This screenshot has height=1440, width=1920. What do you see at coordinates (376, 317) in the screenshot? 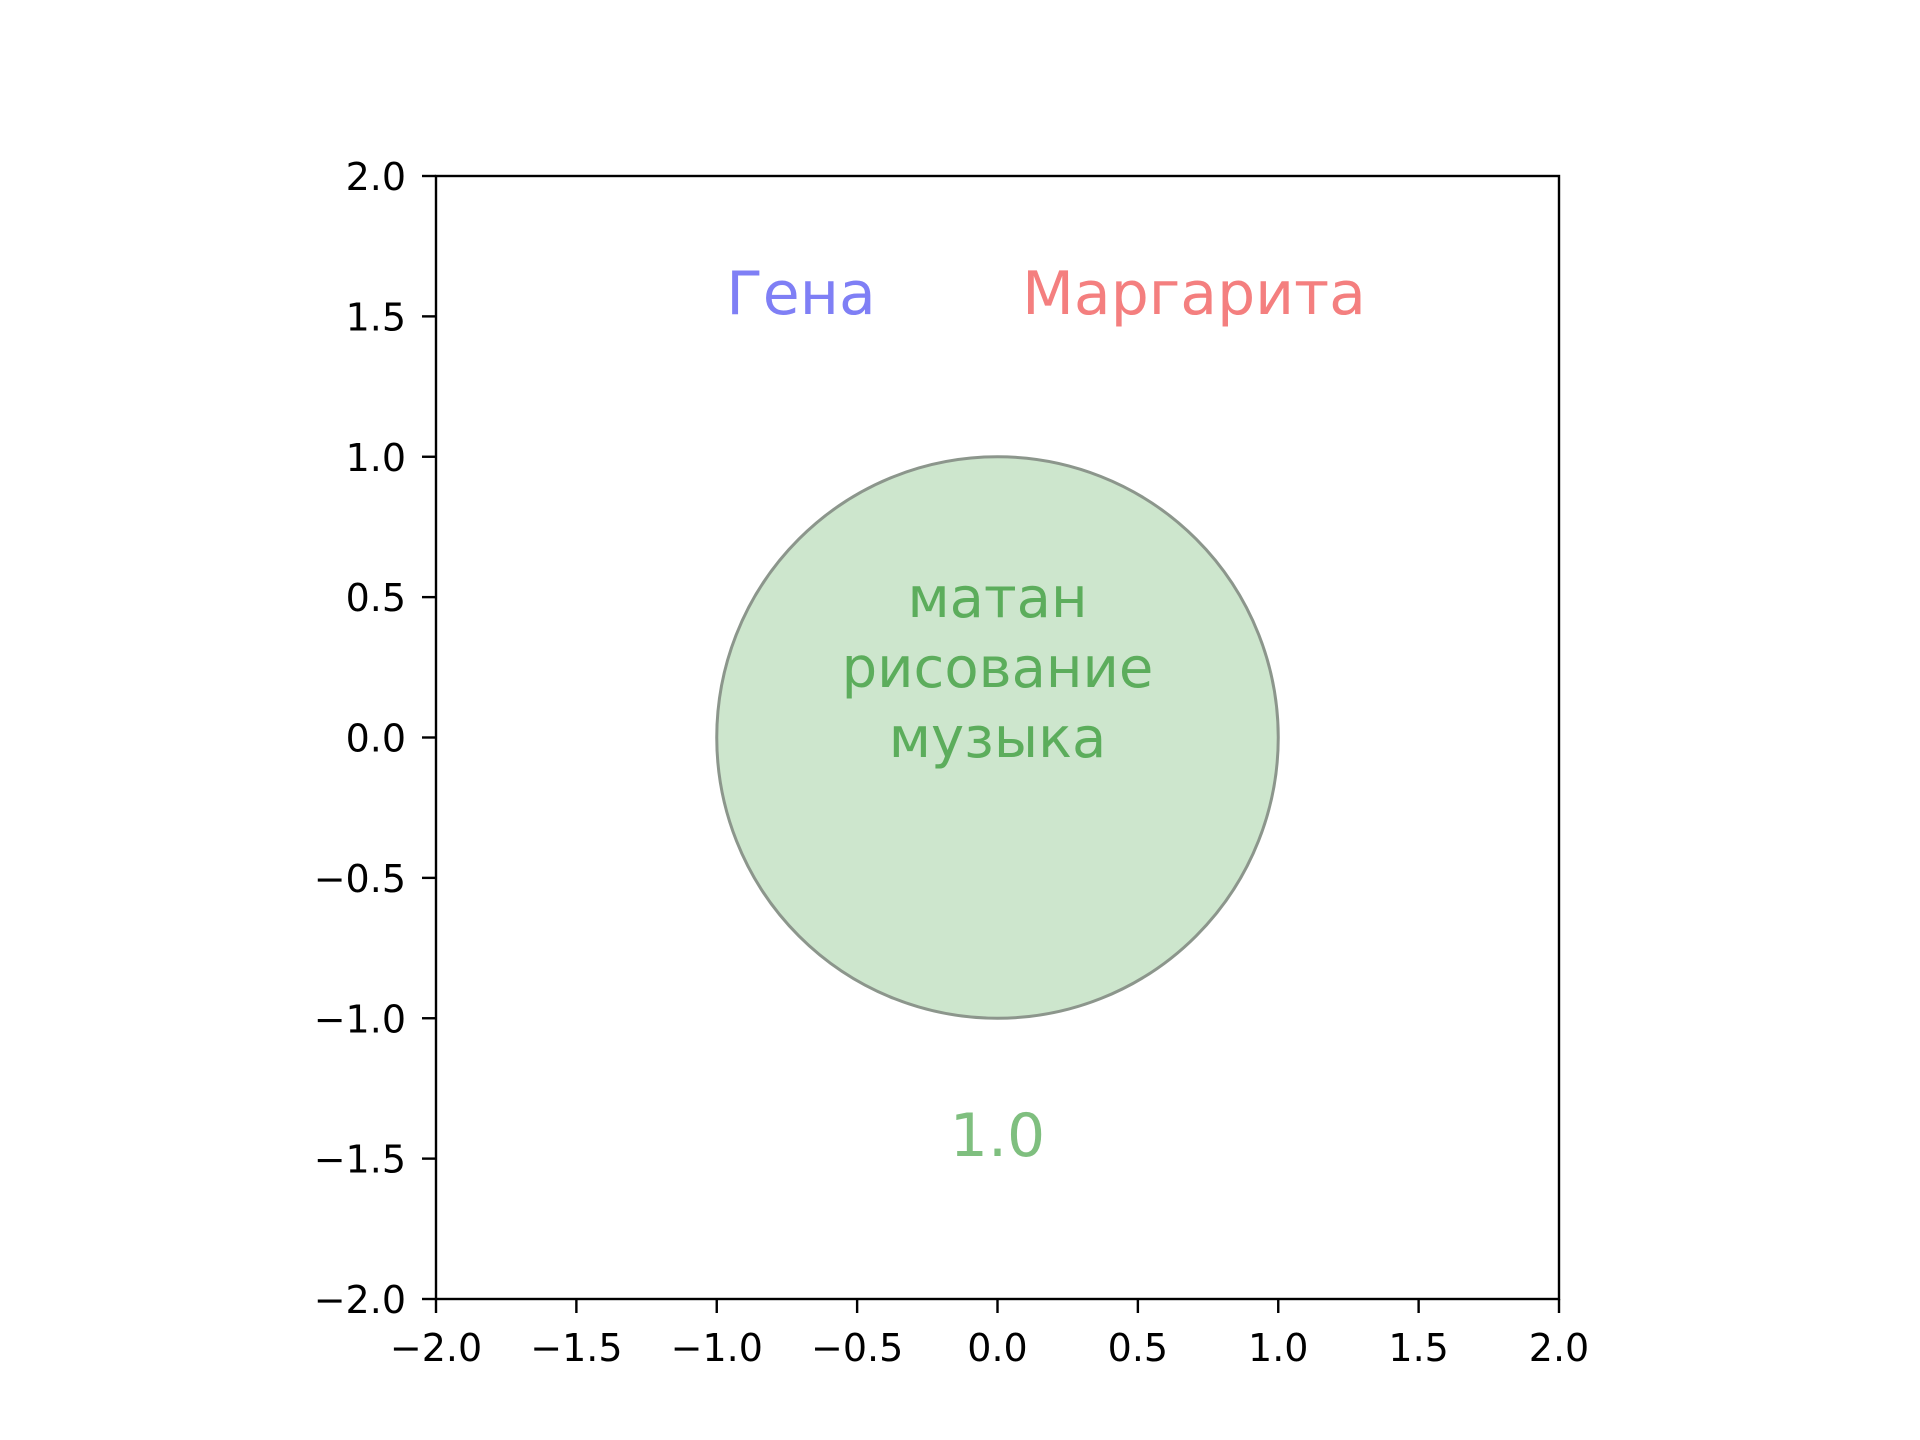
I see `y-tick-label: 1.5` at bounding box center [376, 317].